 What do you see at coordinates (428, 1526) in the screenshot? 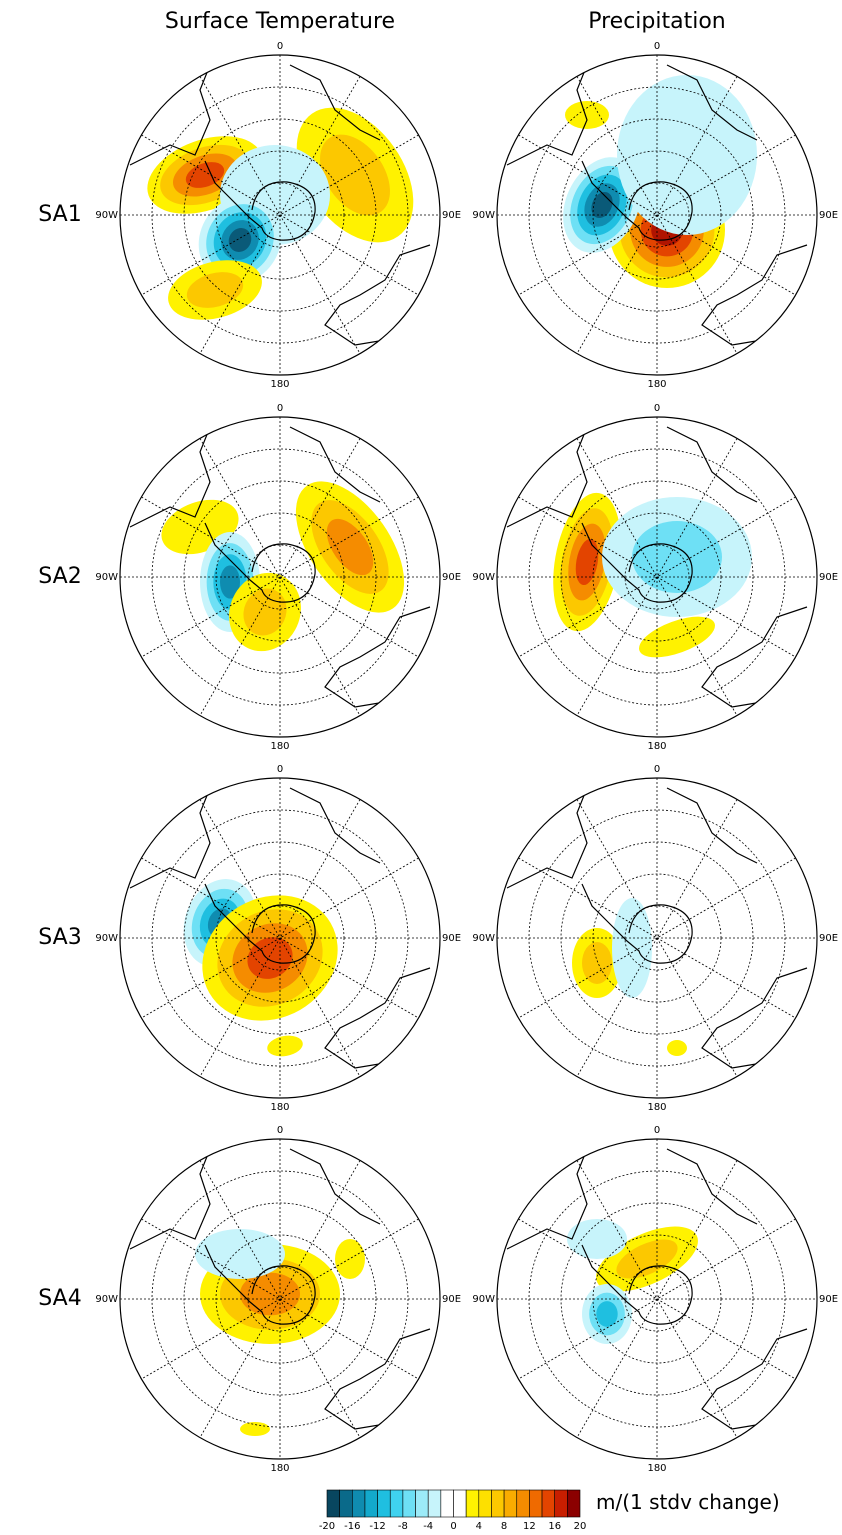
I see `colorbar-tick-label: -4` at bounding box center [428, 1526].